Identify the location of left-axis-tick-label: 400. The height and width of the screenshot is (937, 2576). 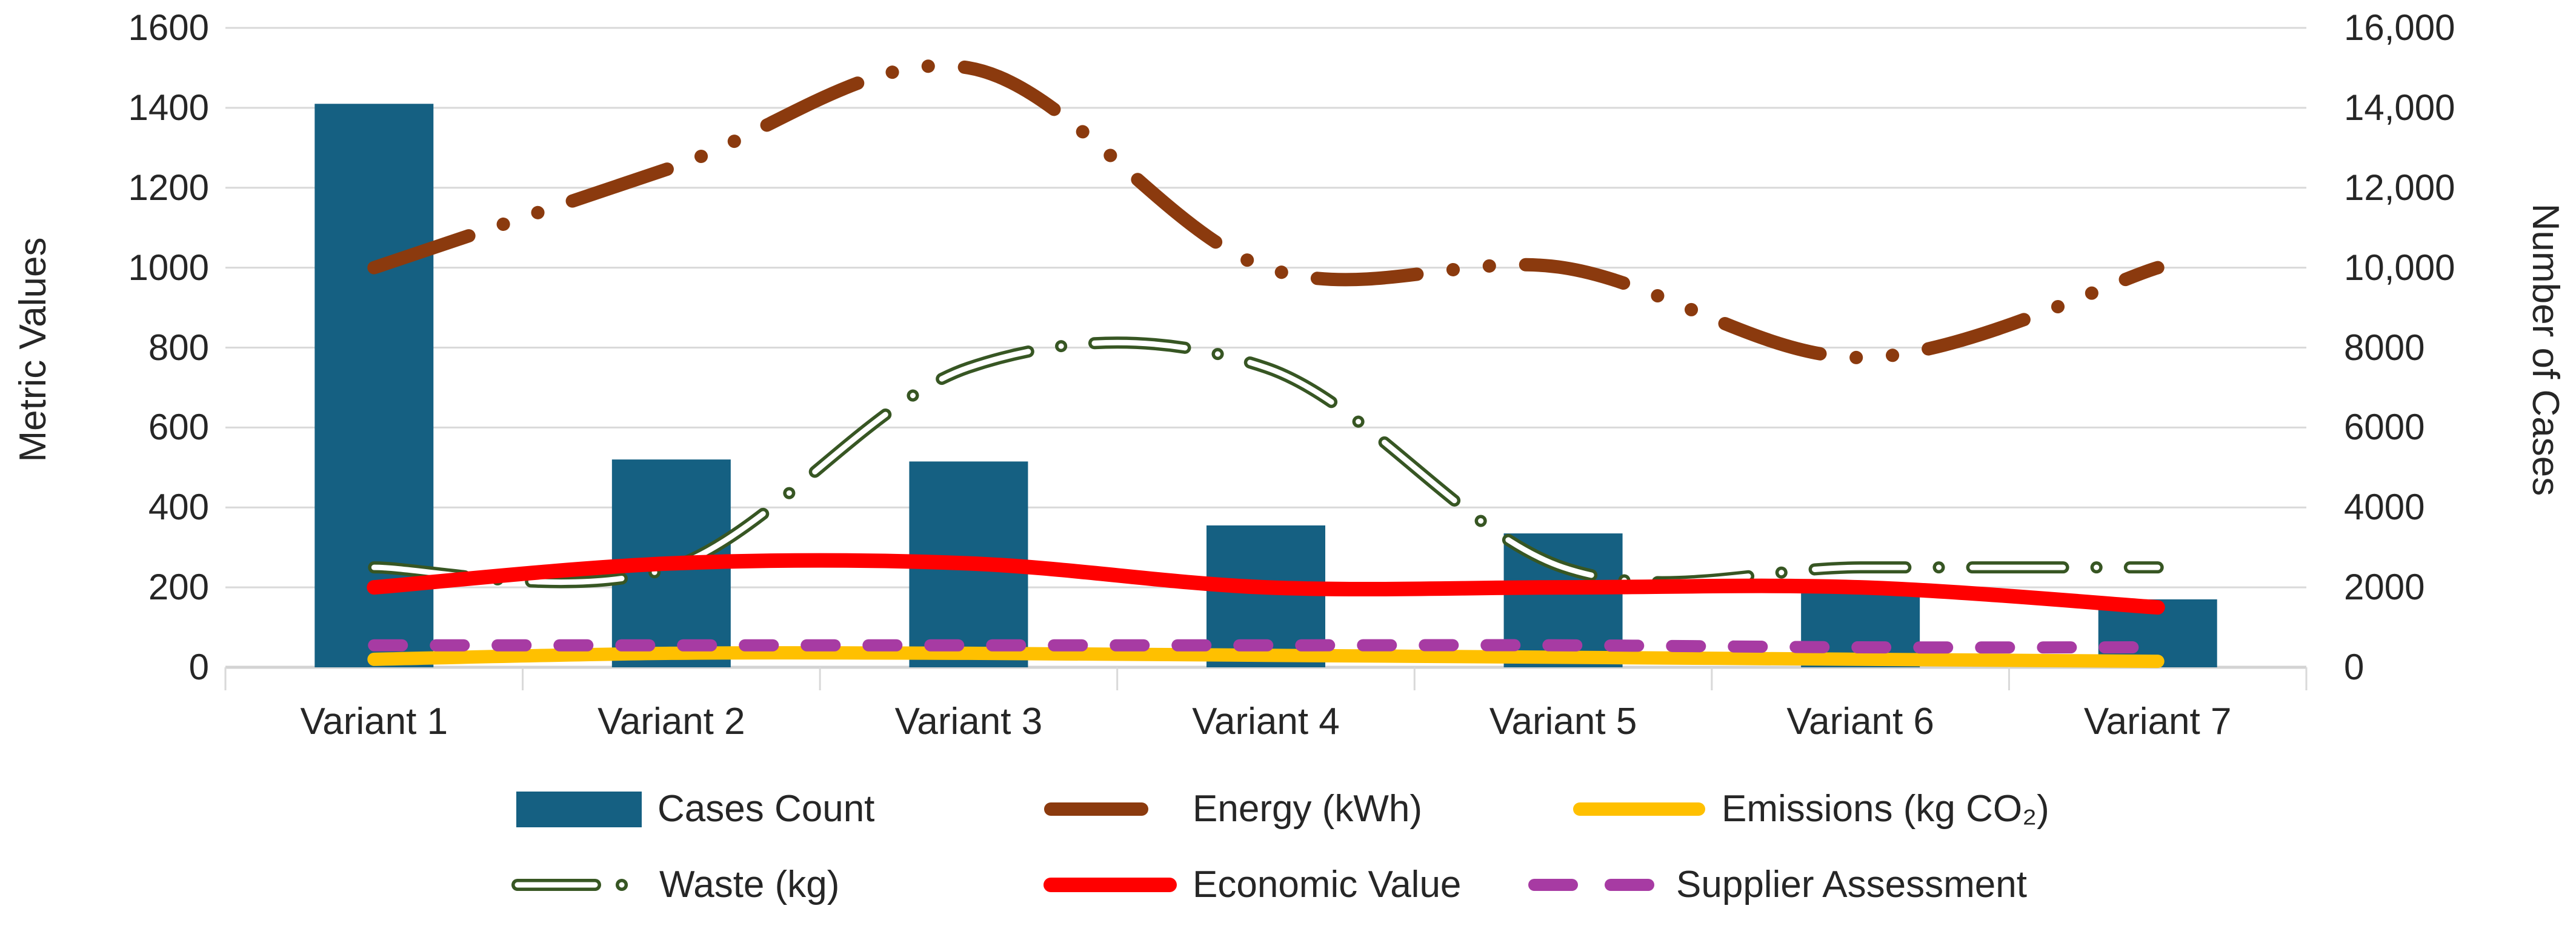
(178, 507).